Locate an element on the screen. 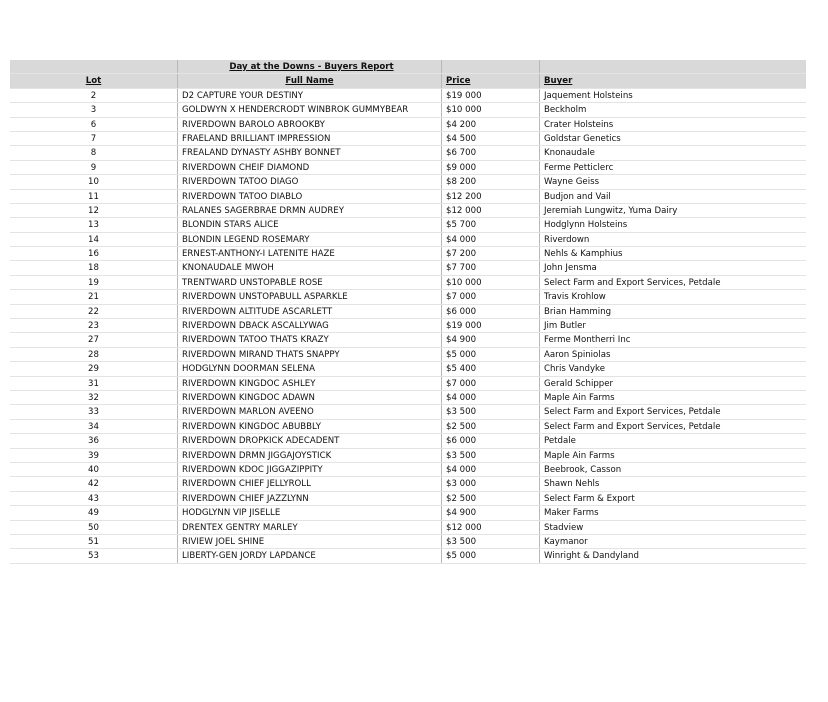  title-row: Day at the Downs - Buyers Report is located at coordinates (408, 67).